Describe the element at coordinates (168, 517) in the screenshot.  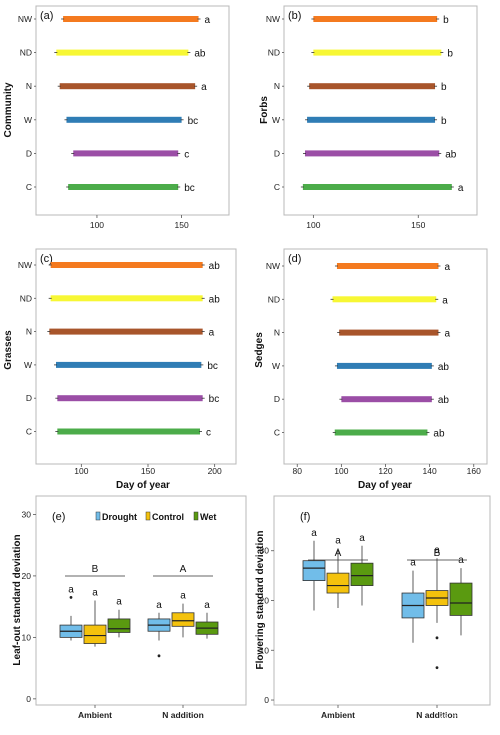
I see `legend-label-control: Control` at that location.